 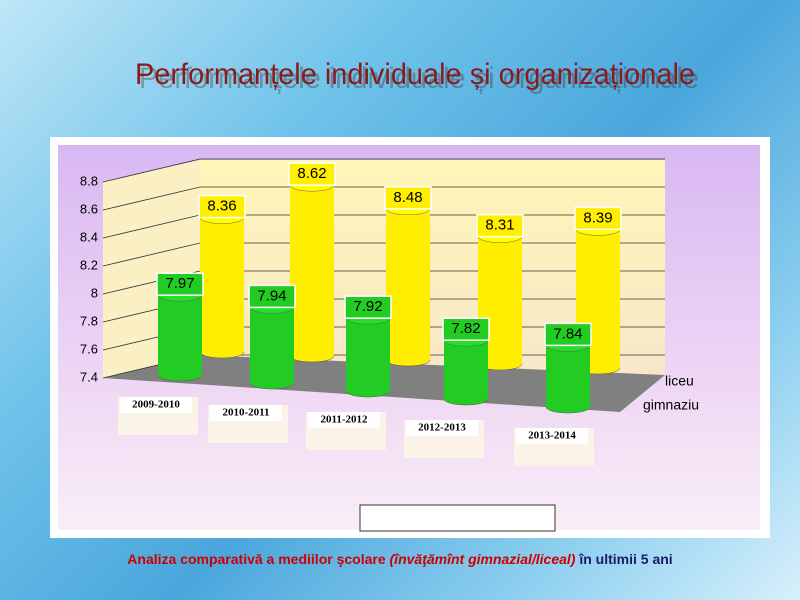 I want to click on depth-label: gimnaziu, so click(x=671, y=405).